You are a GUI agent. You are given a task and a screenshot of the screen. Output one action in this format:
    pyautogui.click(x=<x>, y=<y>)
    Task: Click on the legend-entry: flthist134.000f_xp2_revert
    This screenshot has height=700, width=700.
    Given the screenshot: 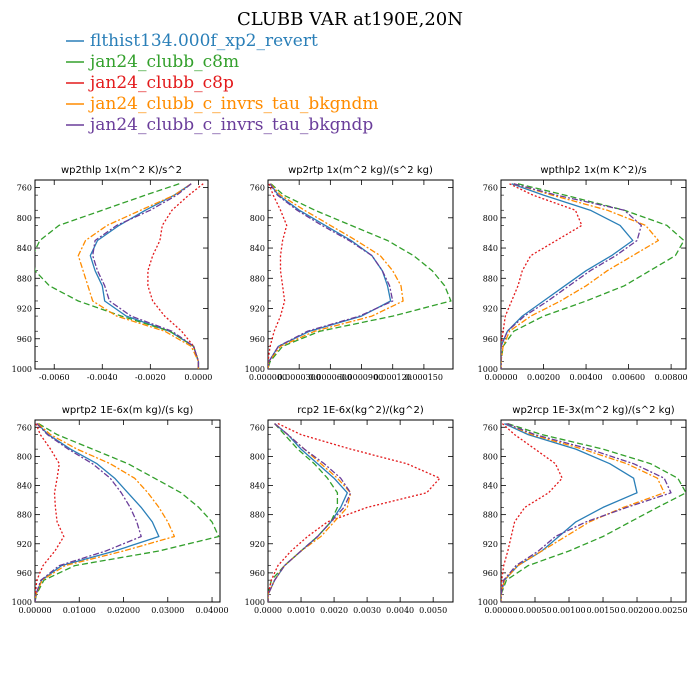 What is the action you would take?
    pyautogui.click(x=204, y=41)
    